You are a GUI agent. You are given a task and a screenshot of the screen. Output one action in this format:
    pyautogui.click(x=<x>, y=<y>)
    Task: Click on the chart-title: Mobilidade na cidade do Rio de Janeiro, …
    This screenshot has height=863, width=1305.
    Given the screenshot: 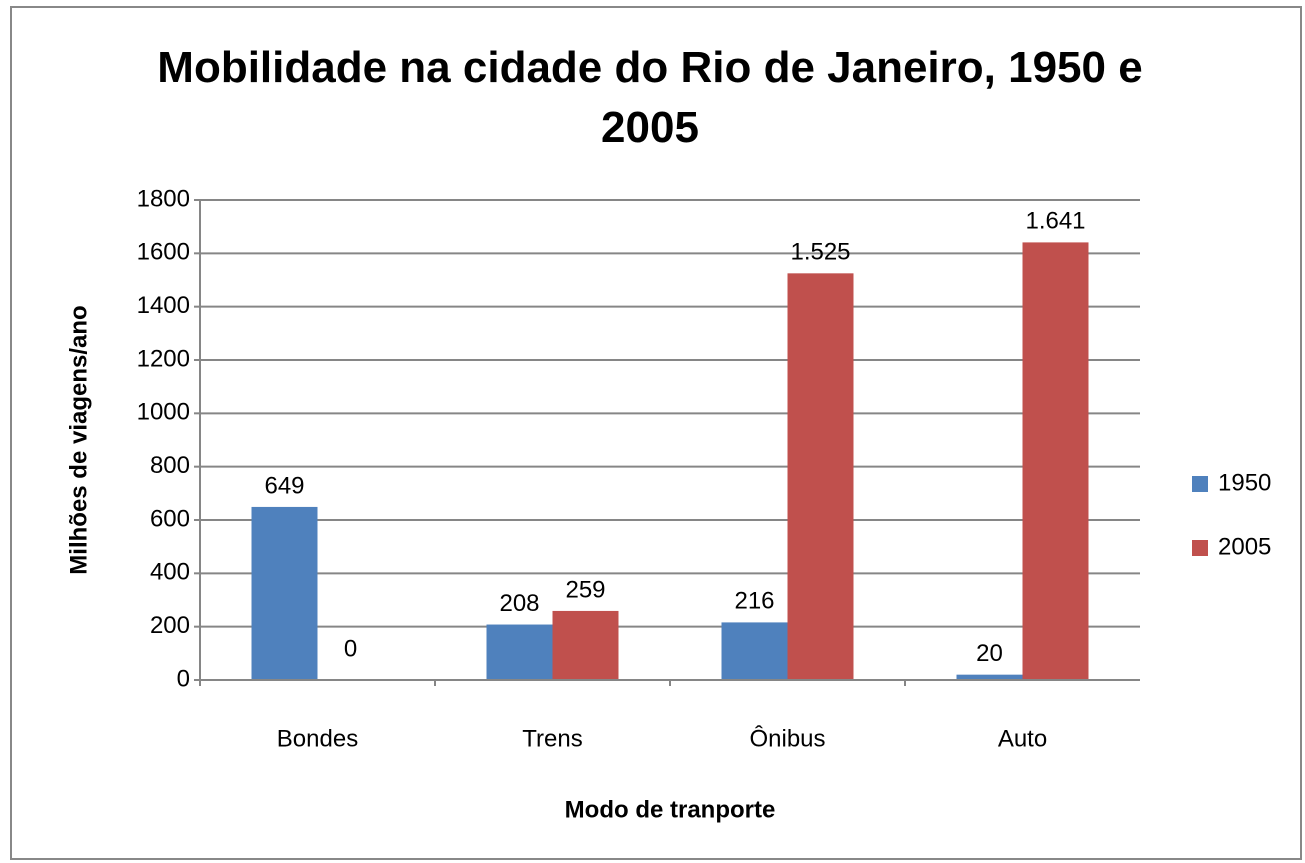 What is the action you would take?
    pyautogui.click(x=650, y=97)
    